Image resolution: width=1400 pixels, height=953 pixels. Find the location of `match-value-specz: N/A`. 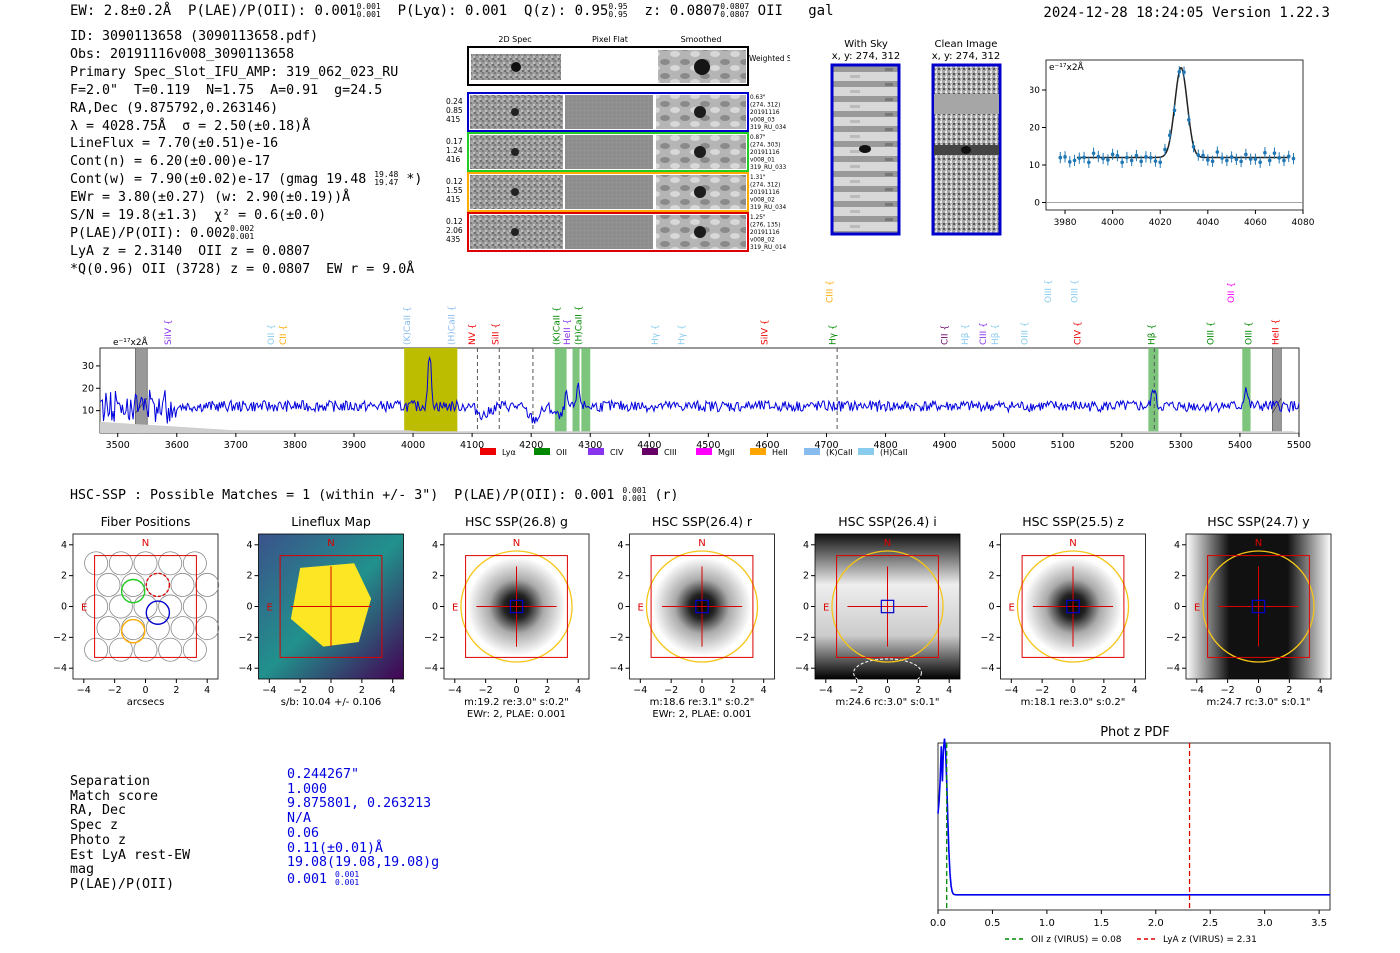

match-value-specz: N/A is located at coordinates (299, 819).